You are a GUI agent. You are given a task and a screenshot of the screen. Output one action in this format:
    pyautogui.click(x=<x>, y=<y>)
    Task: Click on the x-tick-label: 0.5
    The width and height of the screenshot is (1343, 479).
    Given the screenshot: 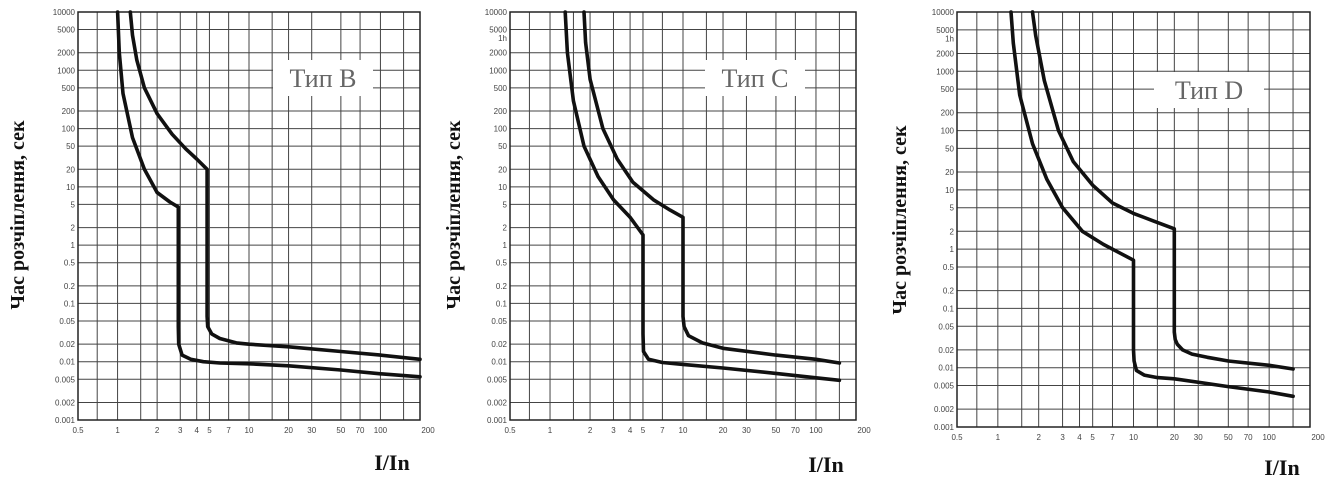 What is the action you would take?
    pyautogui.click(x=510, y=430)
    